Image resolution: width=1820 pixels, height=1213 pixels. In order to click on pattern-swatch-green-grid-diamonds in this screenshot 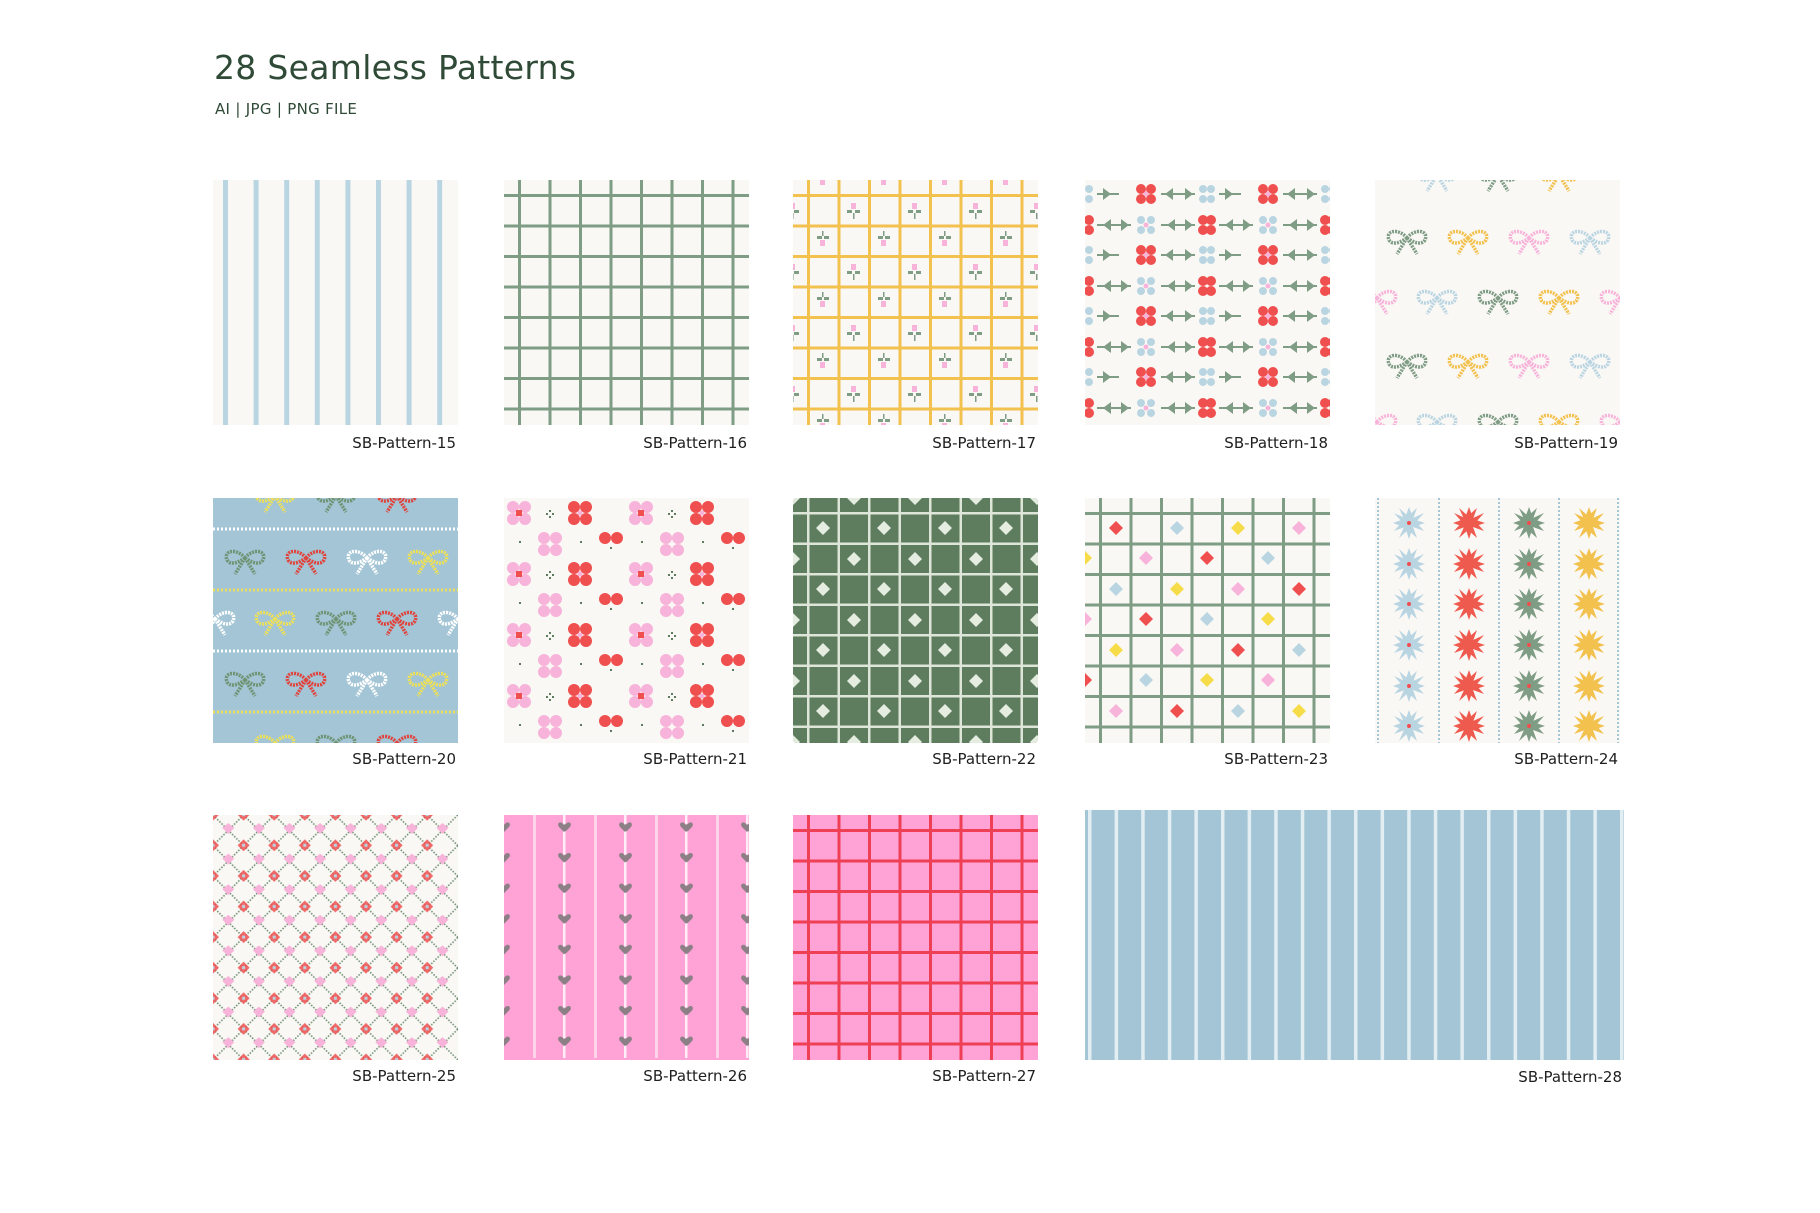, I will do `click(915, 620)`.